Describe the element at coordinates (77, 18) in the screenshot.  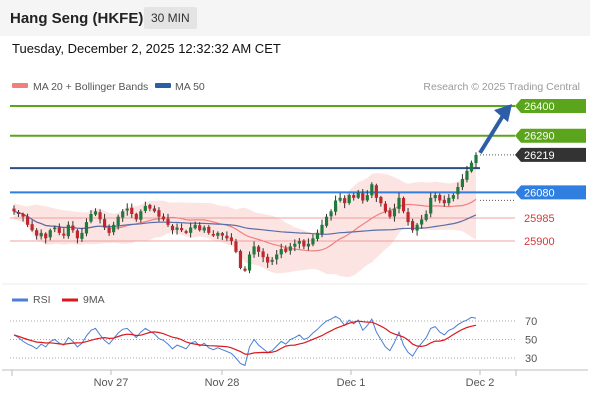
I see `instrument-title: Hang Seng (HKFE)` at that location.